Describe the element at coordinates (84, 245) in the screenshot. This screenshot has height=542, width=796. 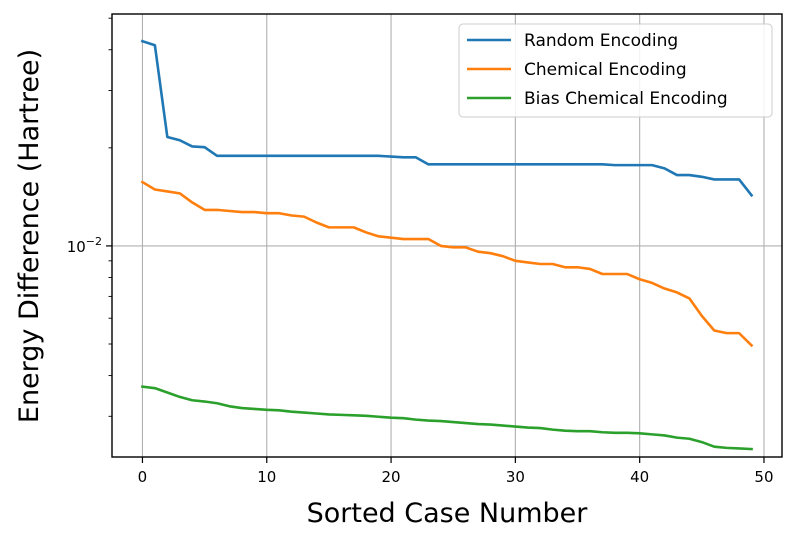
I see `y-tick-label: 10−2` at that location.